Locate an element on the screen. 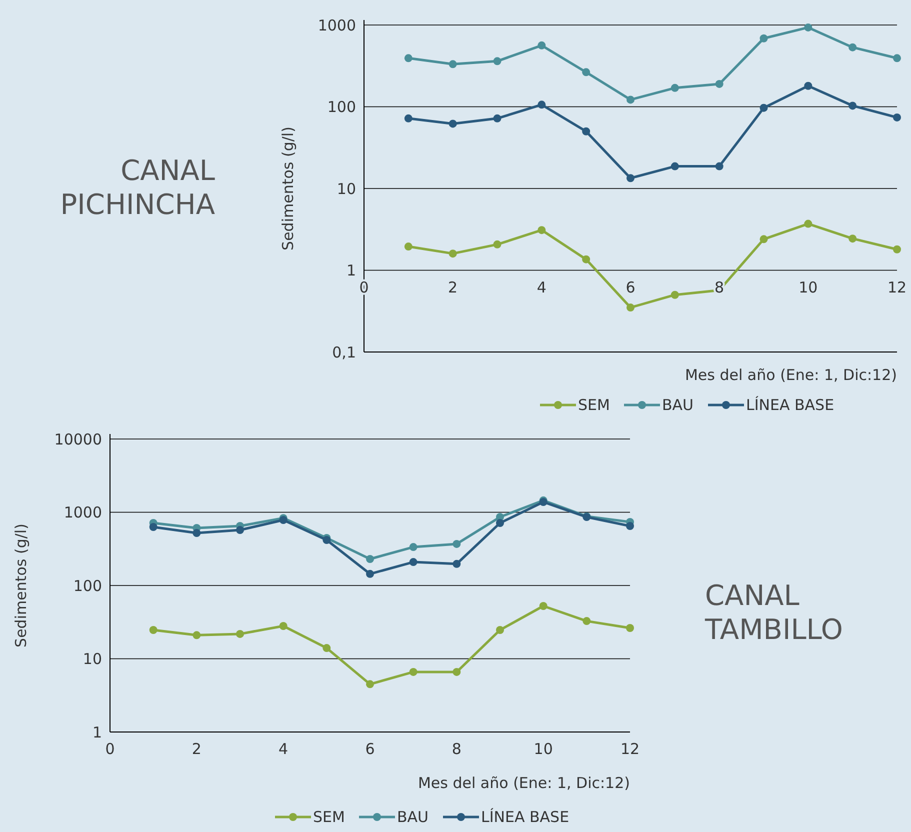  x-tick-label: 8 is located at coordinates (457, 749).